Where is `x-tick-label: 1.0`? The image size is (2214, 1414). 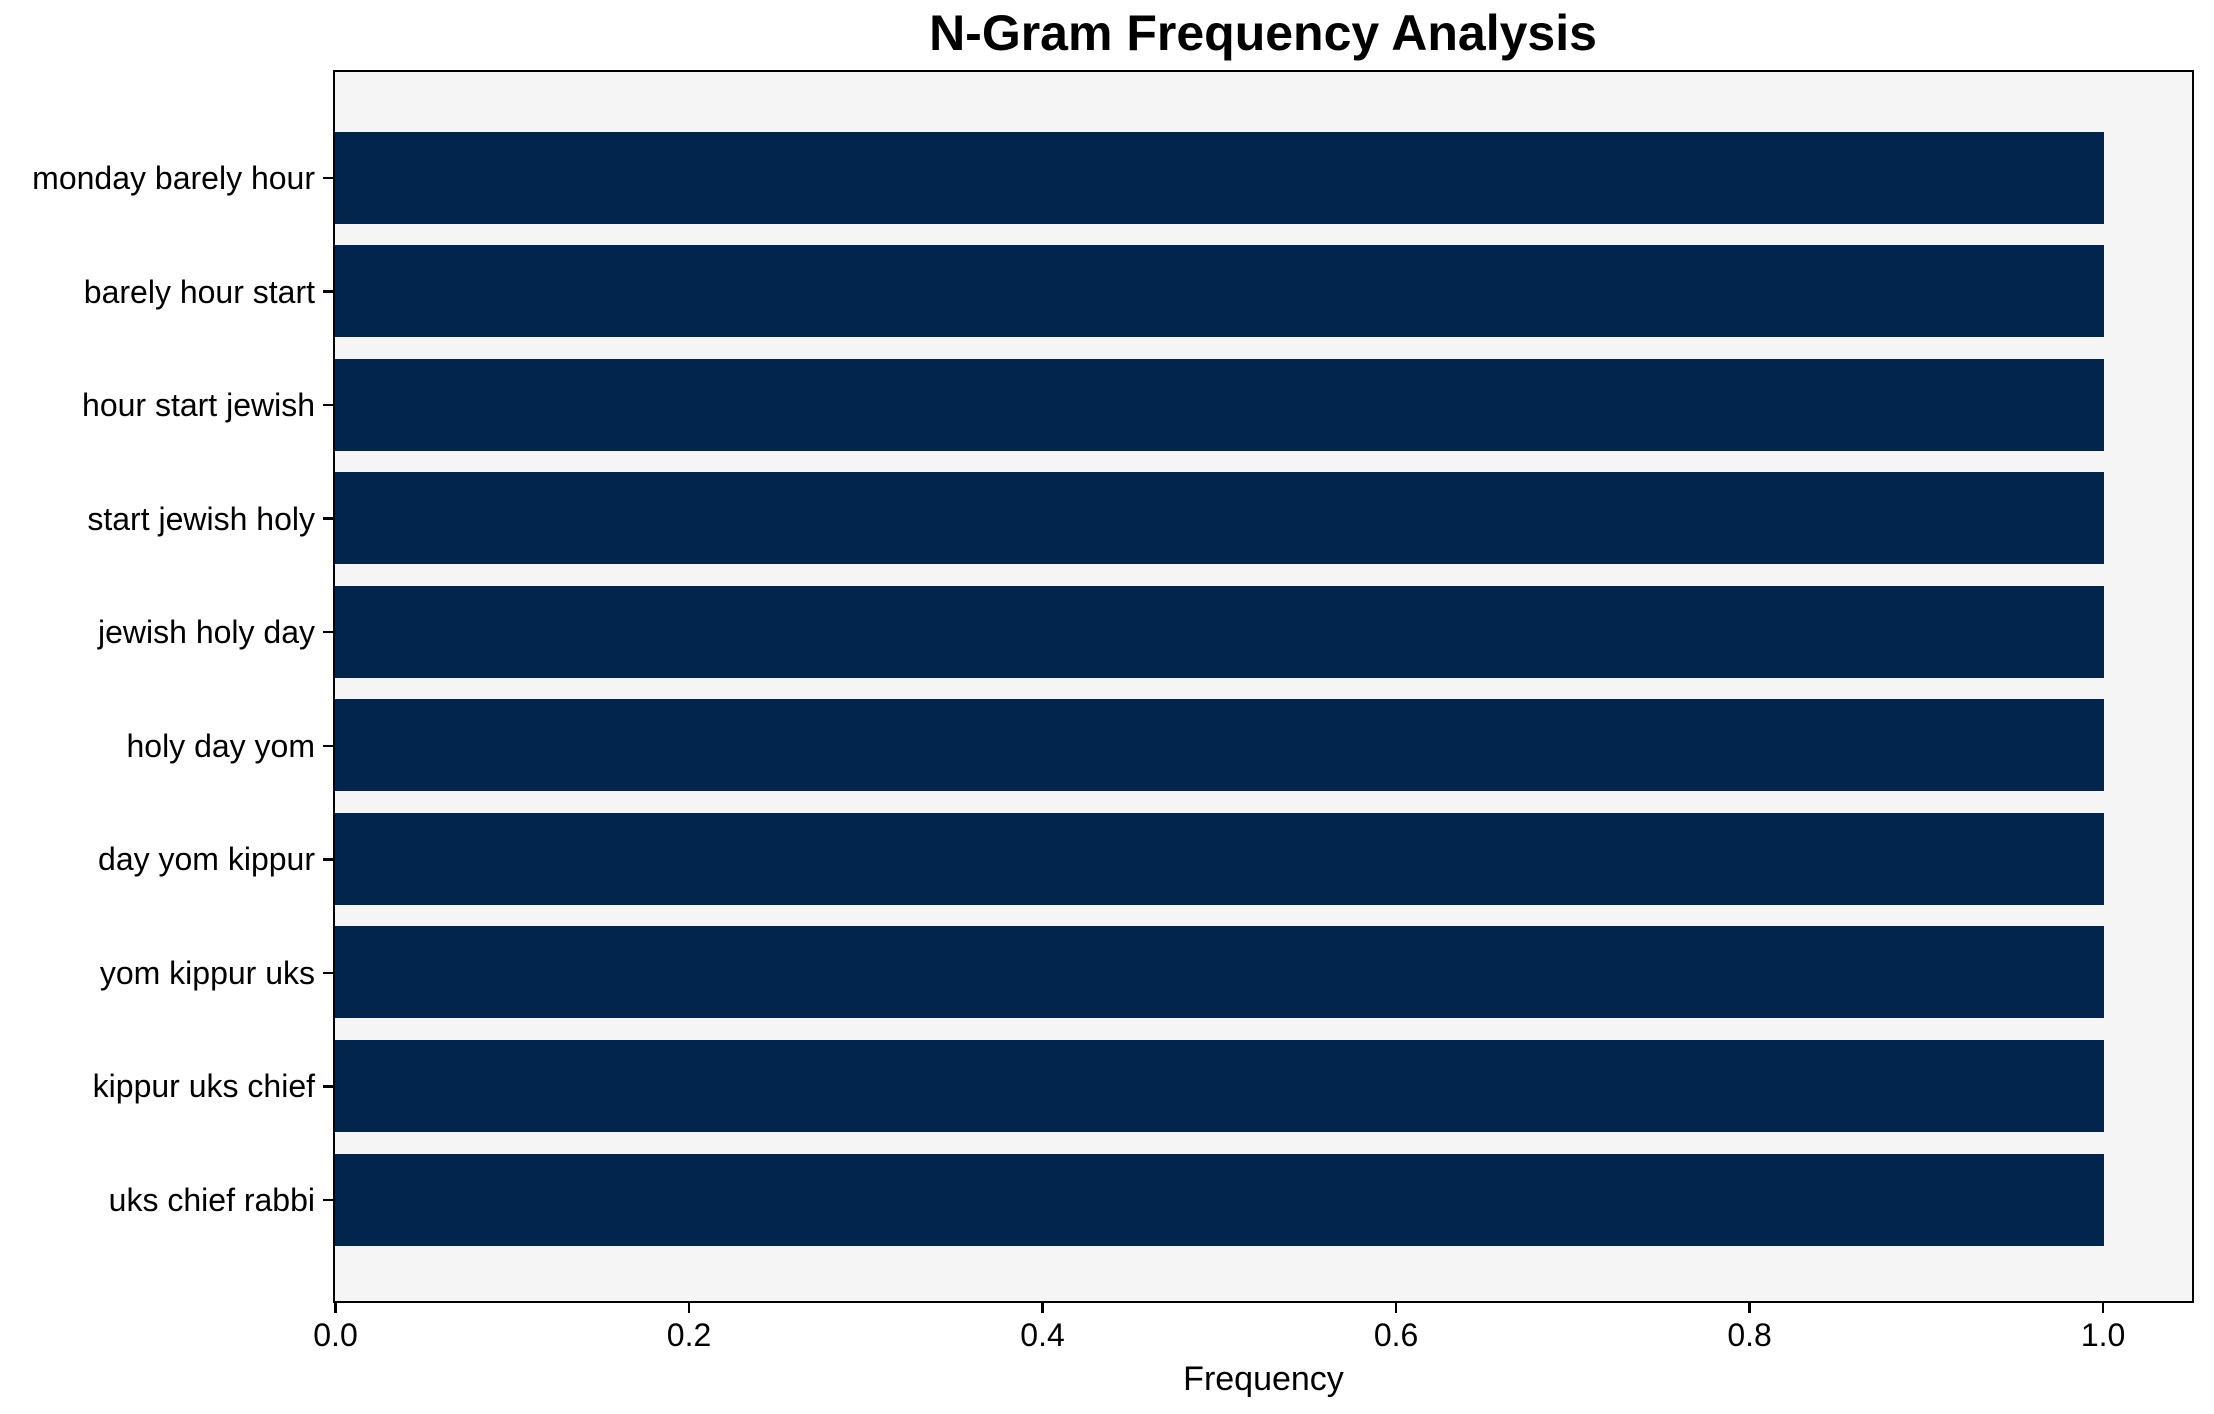
x-tick-label: 1.0 is located at coordinates (2103, 1335).